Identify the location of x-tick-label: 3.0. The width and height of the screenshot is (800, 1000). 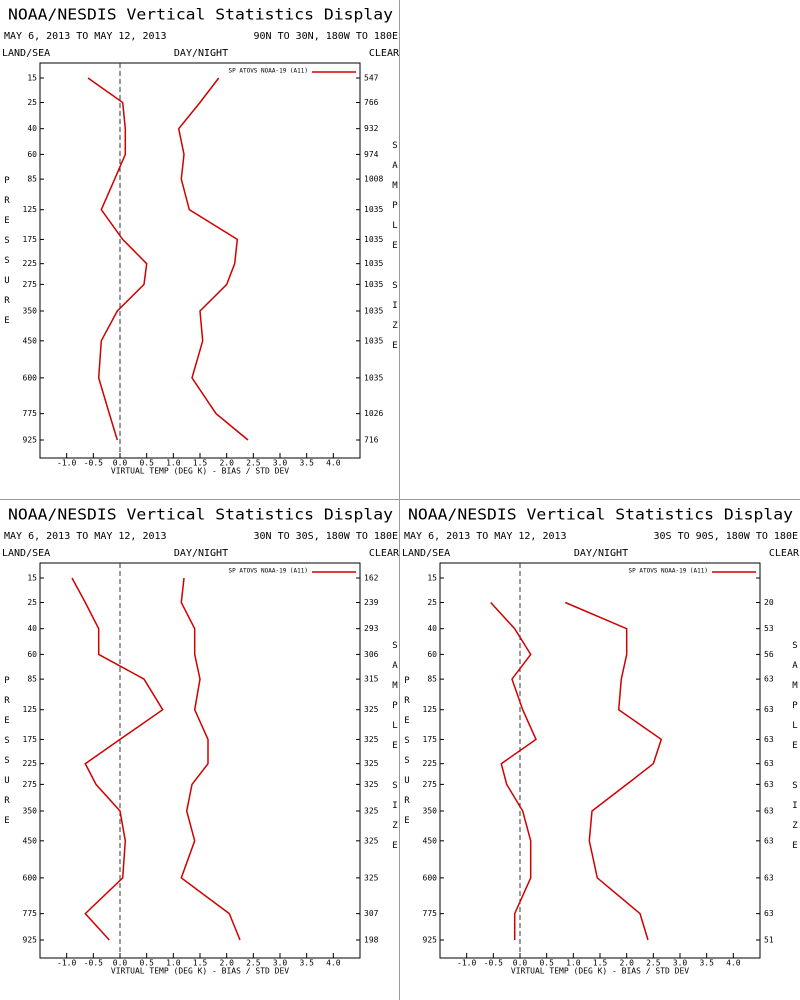
(680, 963).